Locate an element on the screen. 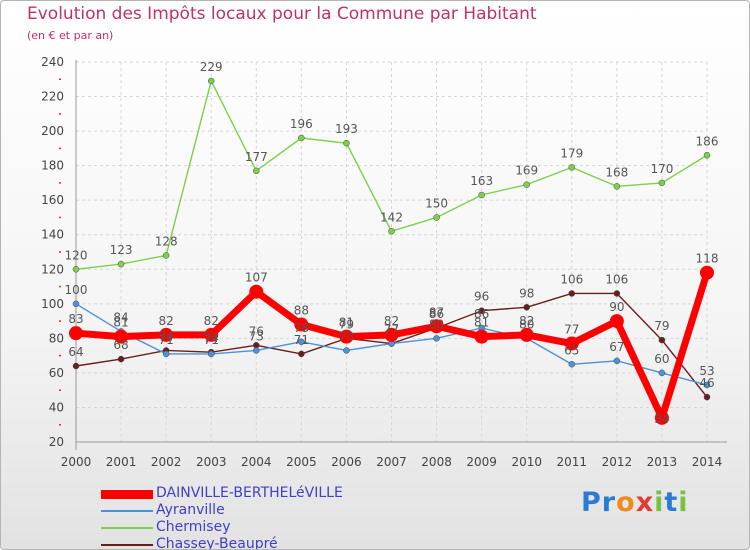 The image size is (750, 550). data-label: 169 is located at coordinates (526, 171).